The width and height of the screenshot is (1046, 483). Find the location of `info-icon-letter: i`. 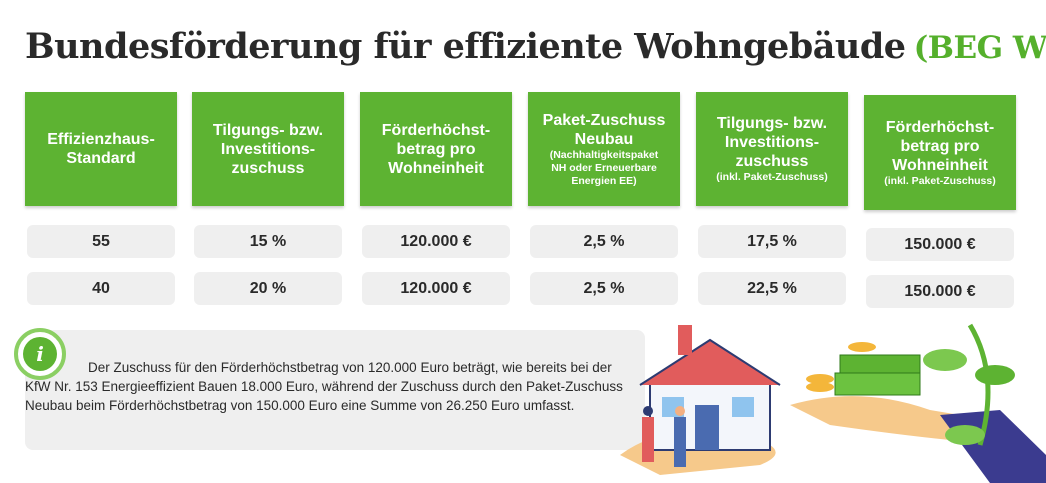

info-icon-letter: i is located at coordinates (40, 354).